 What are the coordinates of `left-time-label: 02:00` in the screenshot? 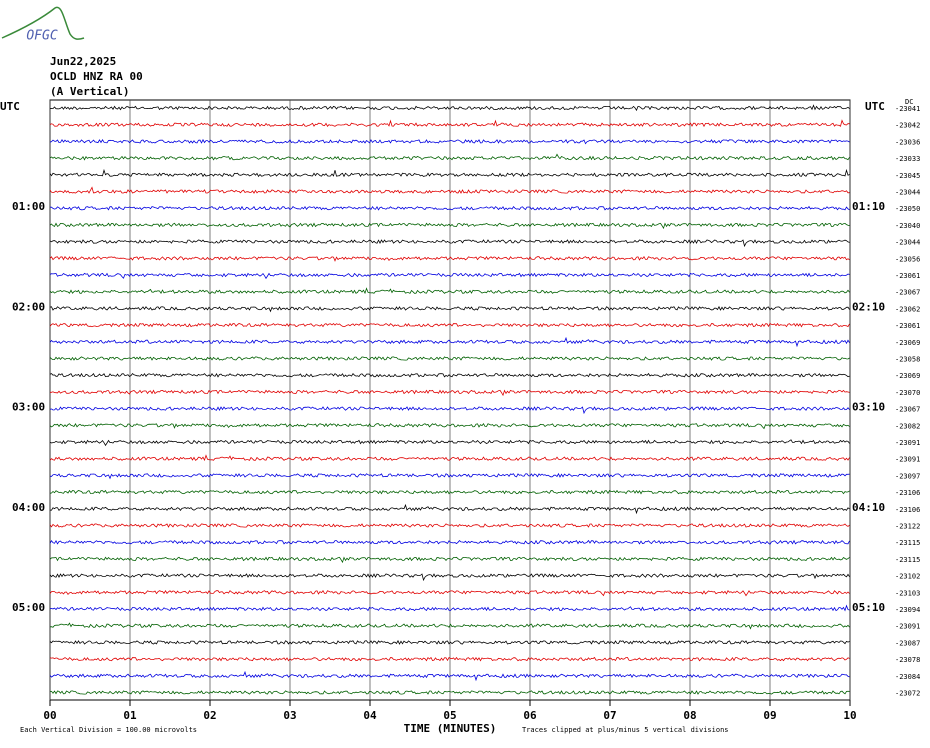 It's located at (28, 306).